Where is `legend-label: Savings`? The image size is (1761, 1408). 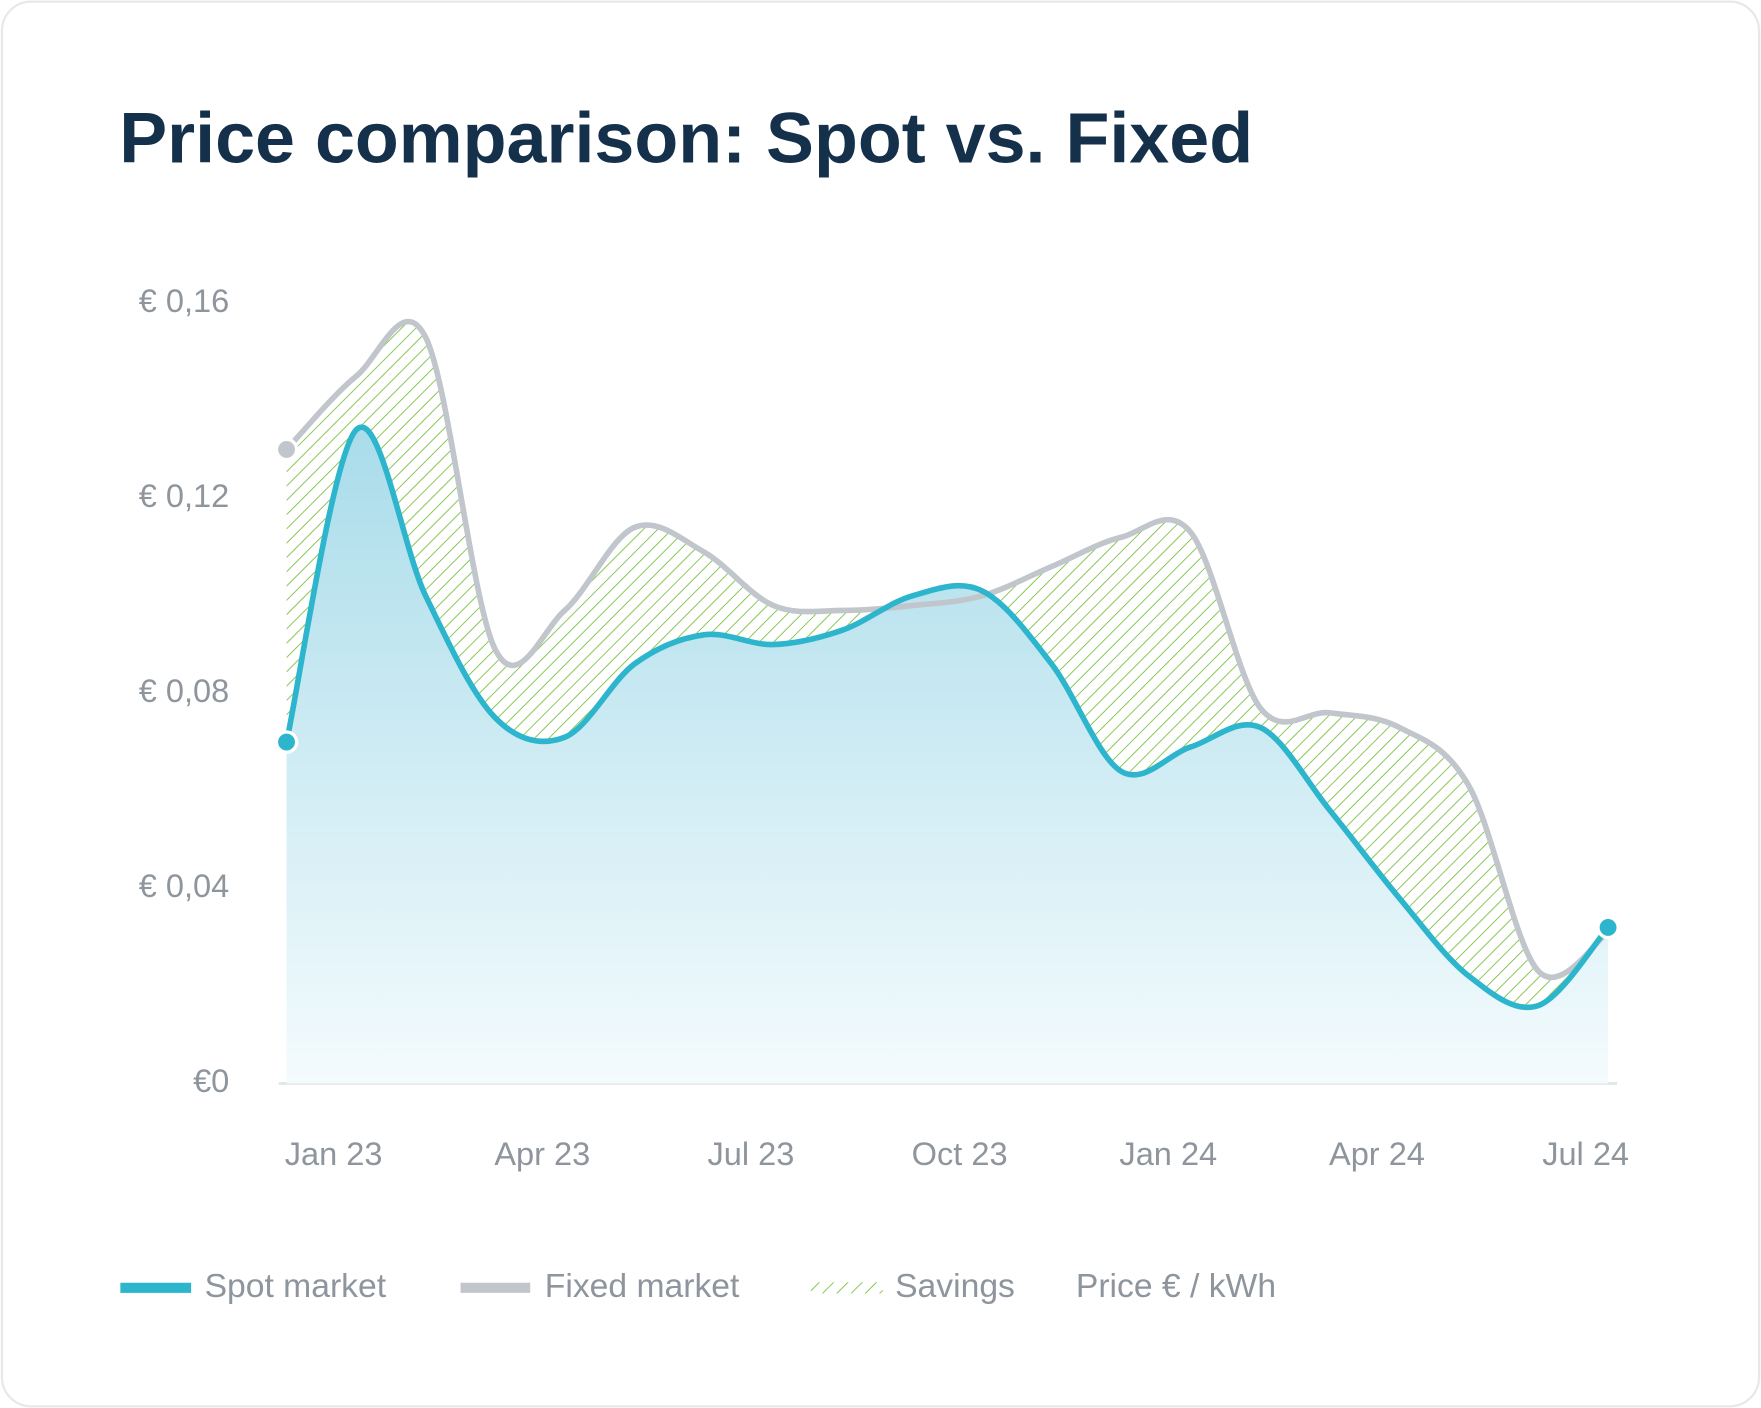 legend-label: Savings is located at coordinates (955, 1286).